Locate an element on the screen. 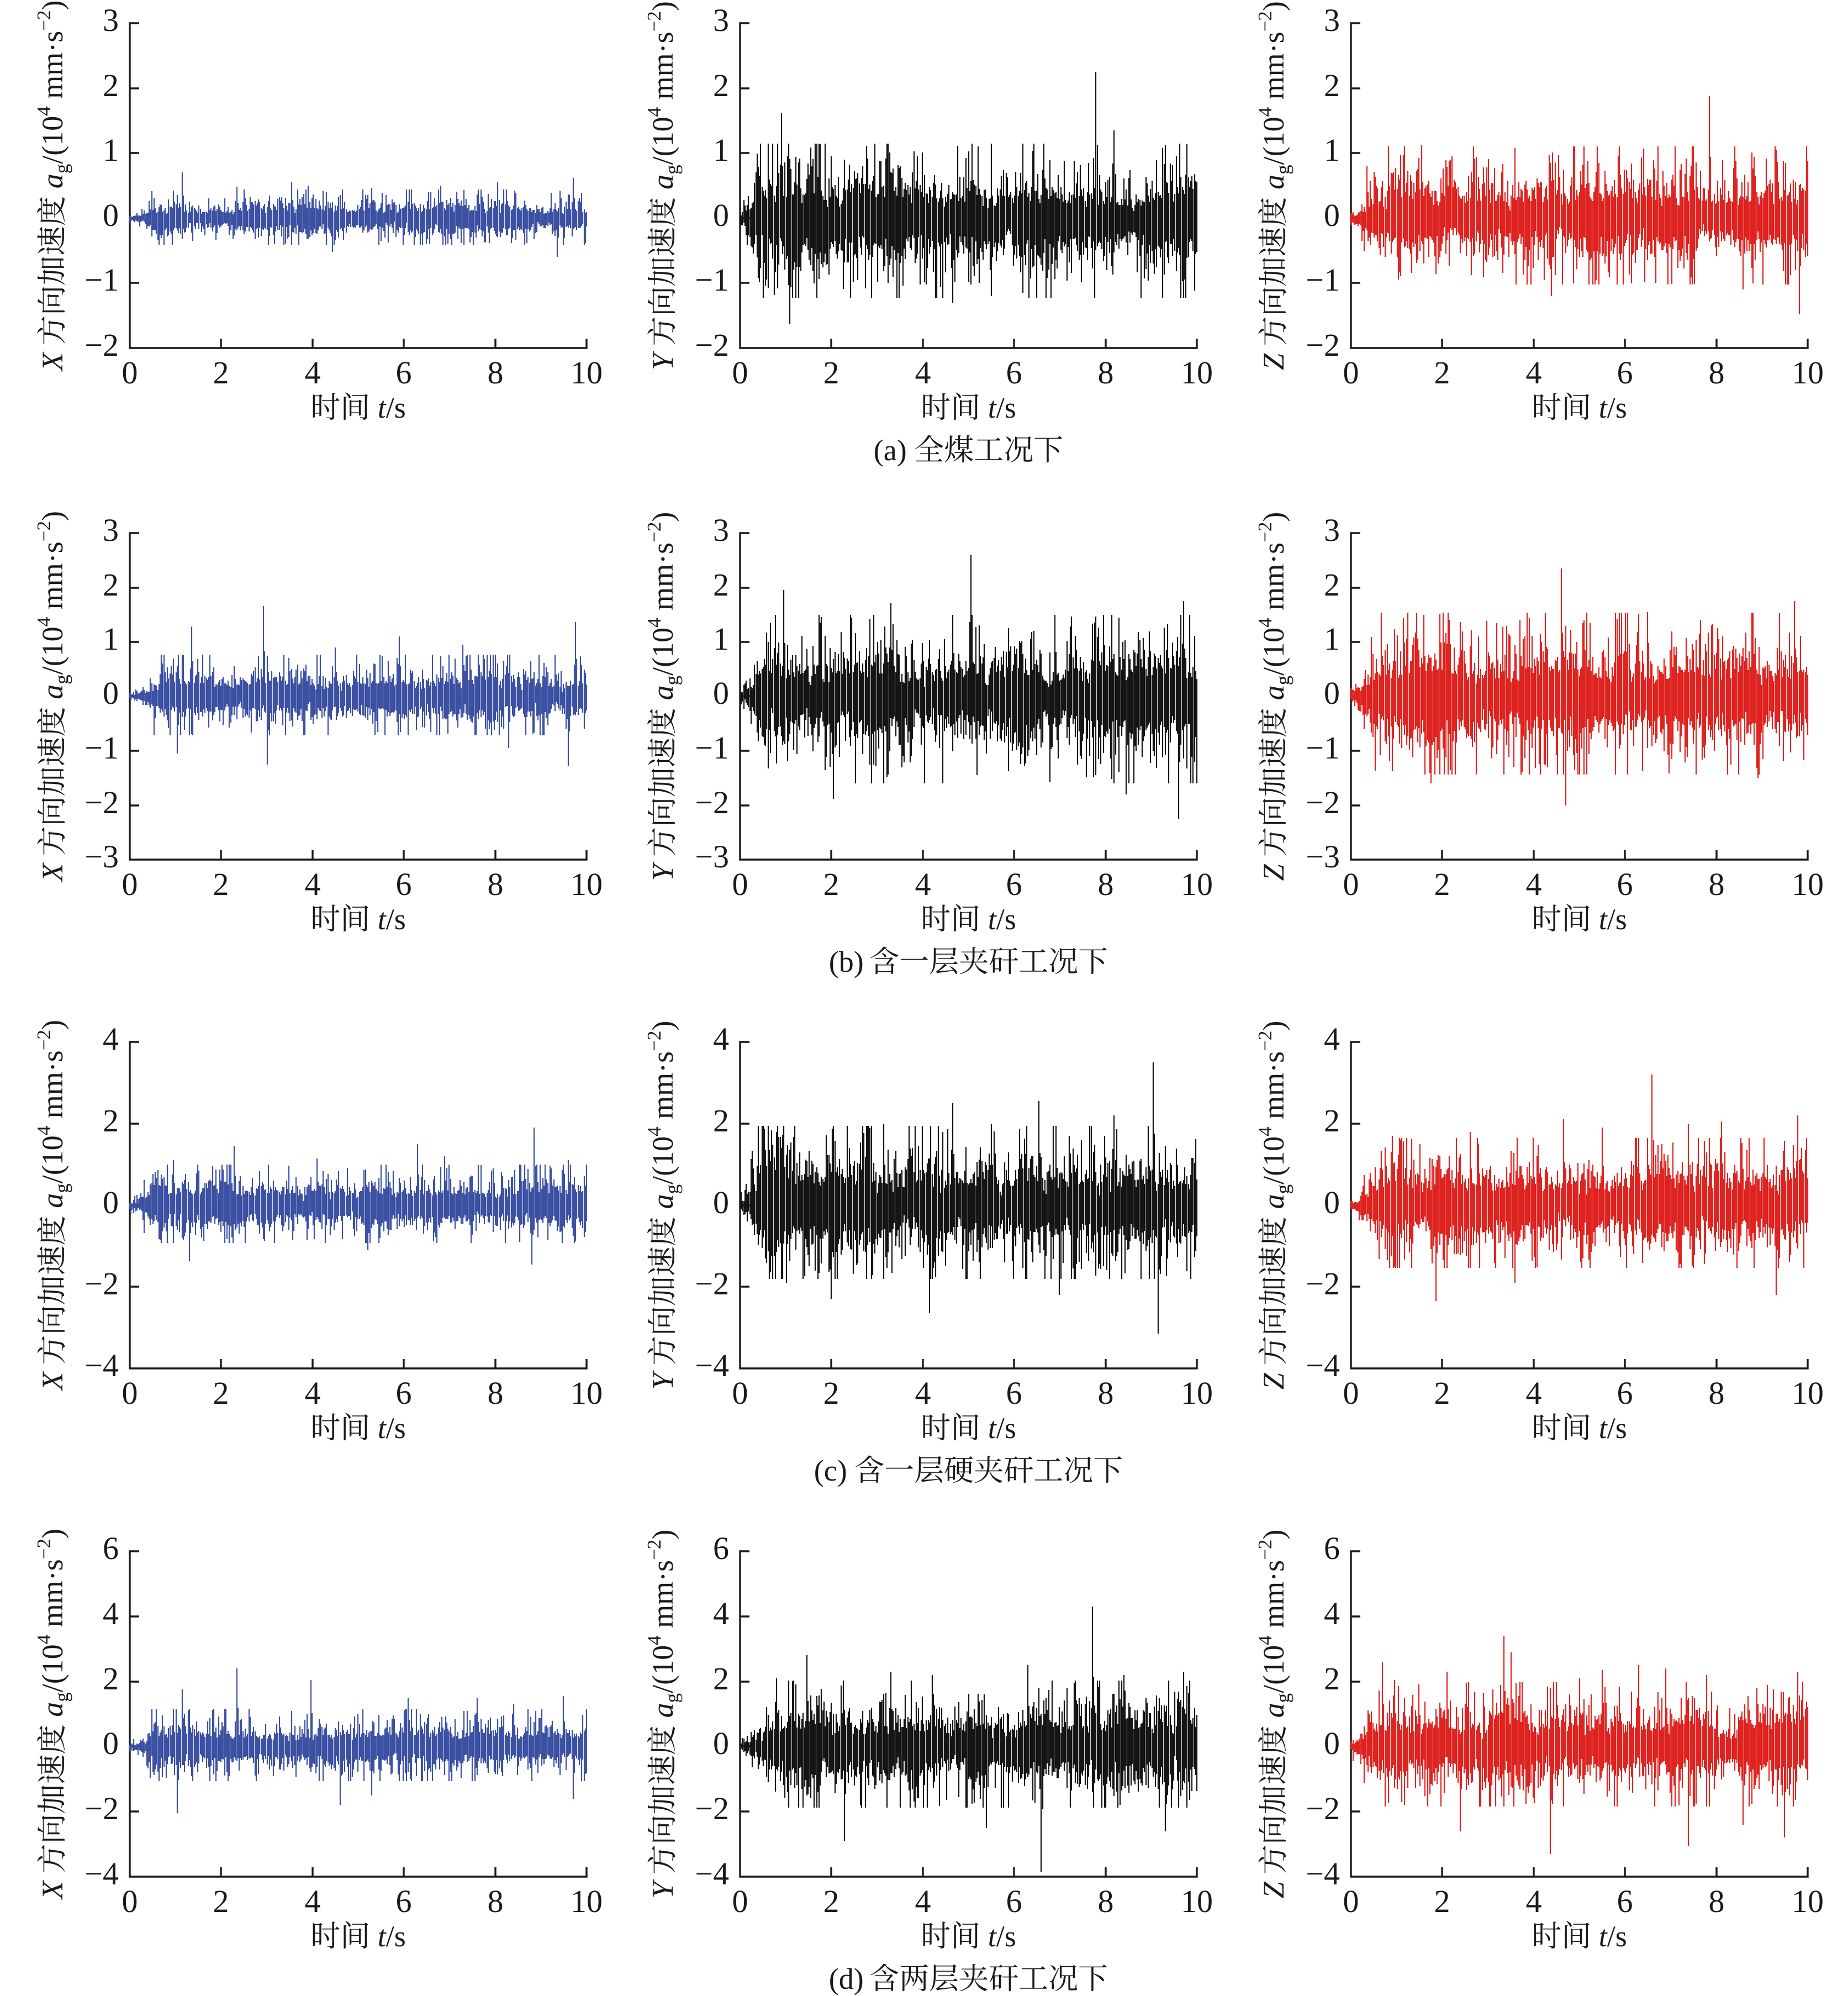 Image resolution: width=1848 pixels, height=1996 pixels. svg-text: −3 is located at coordinates (1323, 857).